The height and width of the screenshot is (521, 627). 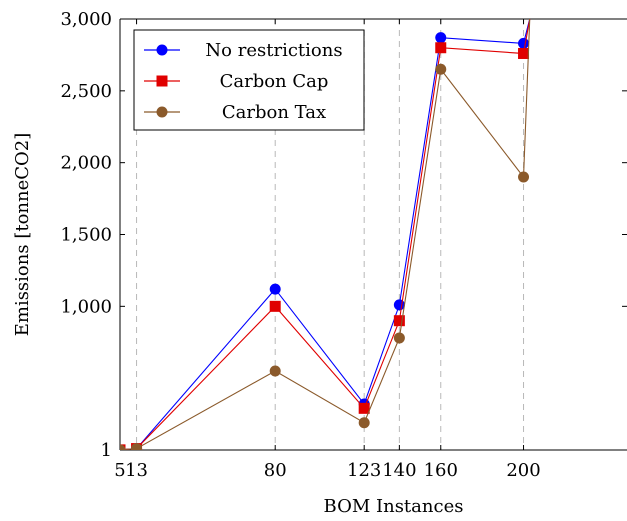 What do you see at coordinates (86, 91) in the screenshot?
I see `y-tick-label: 2,500` at bounding box center [86, 91].